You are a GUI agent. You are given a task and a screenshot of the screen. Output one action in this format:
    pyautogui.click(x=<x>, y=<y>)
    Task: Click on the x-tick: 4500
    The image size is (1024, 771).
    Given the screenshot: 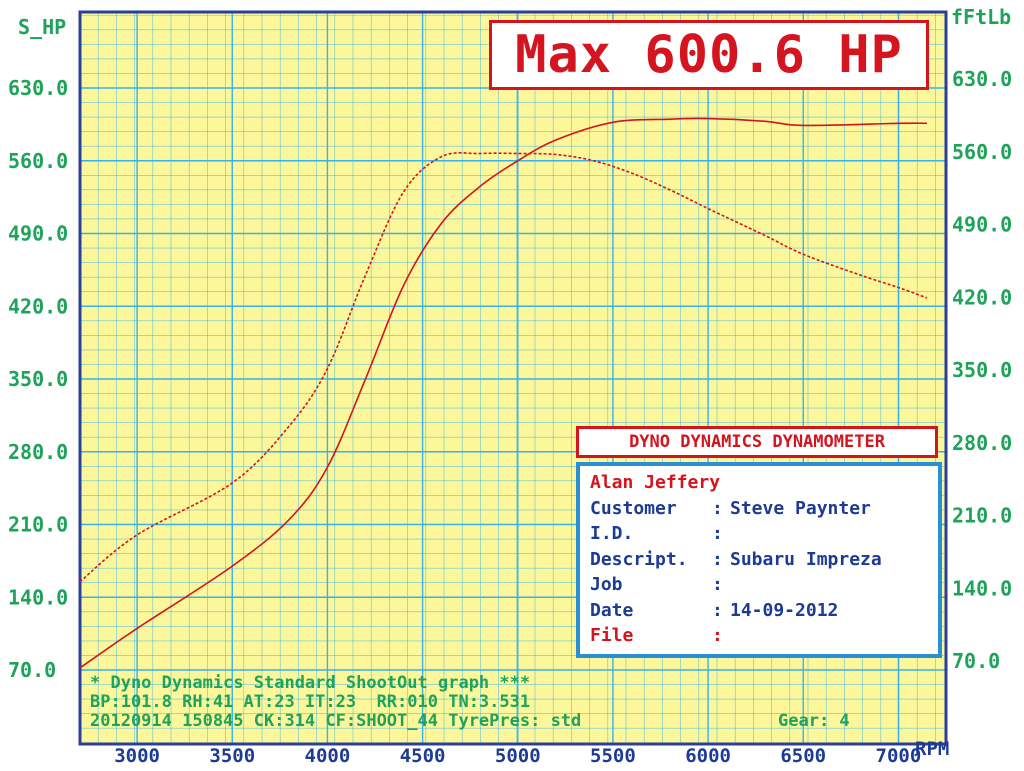 What is the action you would take?
    pyautogui.click(x=423, y=756)
    